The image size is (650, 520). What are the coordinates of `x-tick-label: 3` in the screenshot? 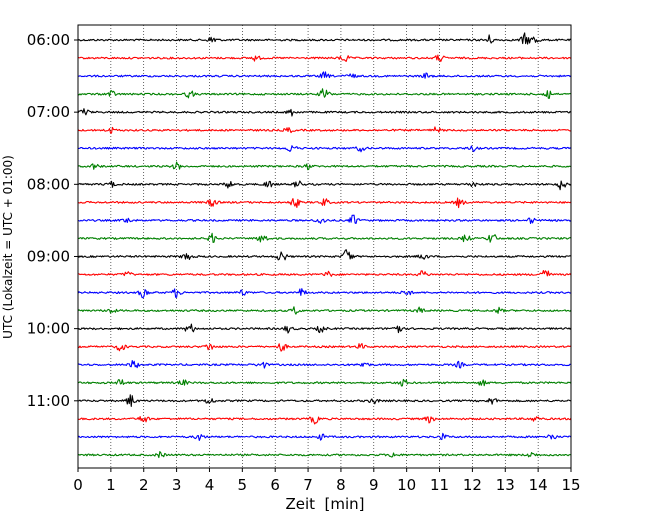 It's located at (177, 485).